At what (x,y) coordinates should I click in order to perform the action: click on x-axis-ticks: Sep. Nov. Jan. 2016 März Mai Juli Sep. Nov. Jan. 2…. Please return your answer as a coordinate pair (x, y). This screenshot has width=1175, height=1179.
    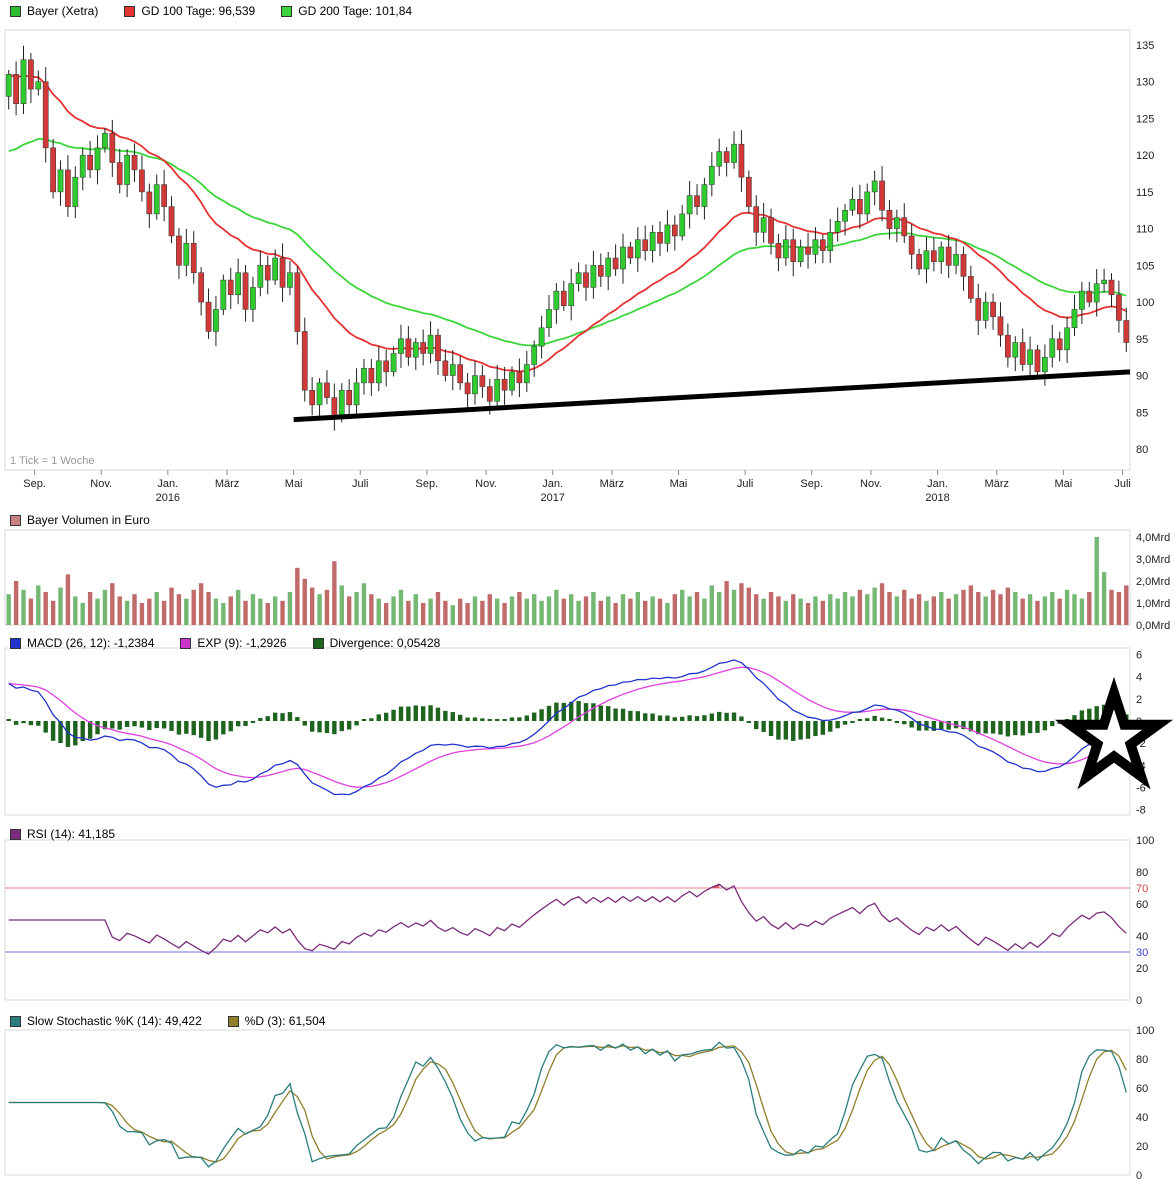
    Looking at the image, I should click on (577, 487).